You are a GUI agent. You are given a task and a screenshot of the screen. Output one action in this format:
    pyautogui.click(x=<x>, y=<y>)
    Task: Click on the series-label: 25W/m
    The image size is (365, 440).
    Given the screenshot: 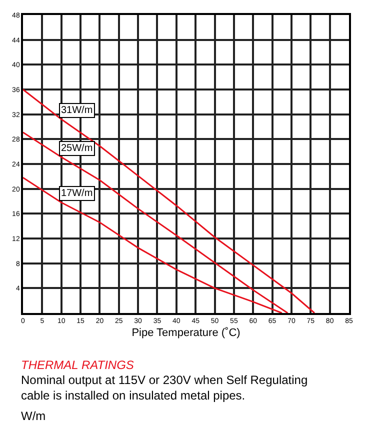 What is the action you would take?
    pyautogui.click(x=77, y=148)
    